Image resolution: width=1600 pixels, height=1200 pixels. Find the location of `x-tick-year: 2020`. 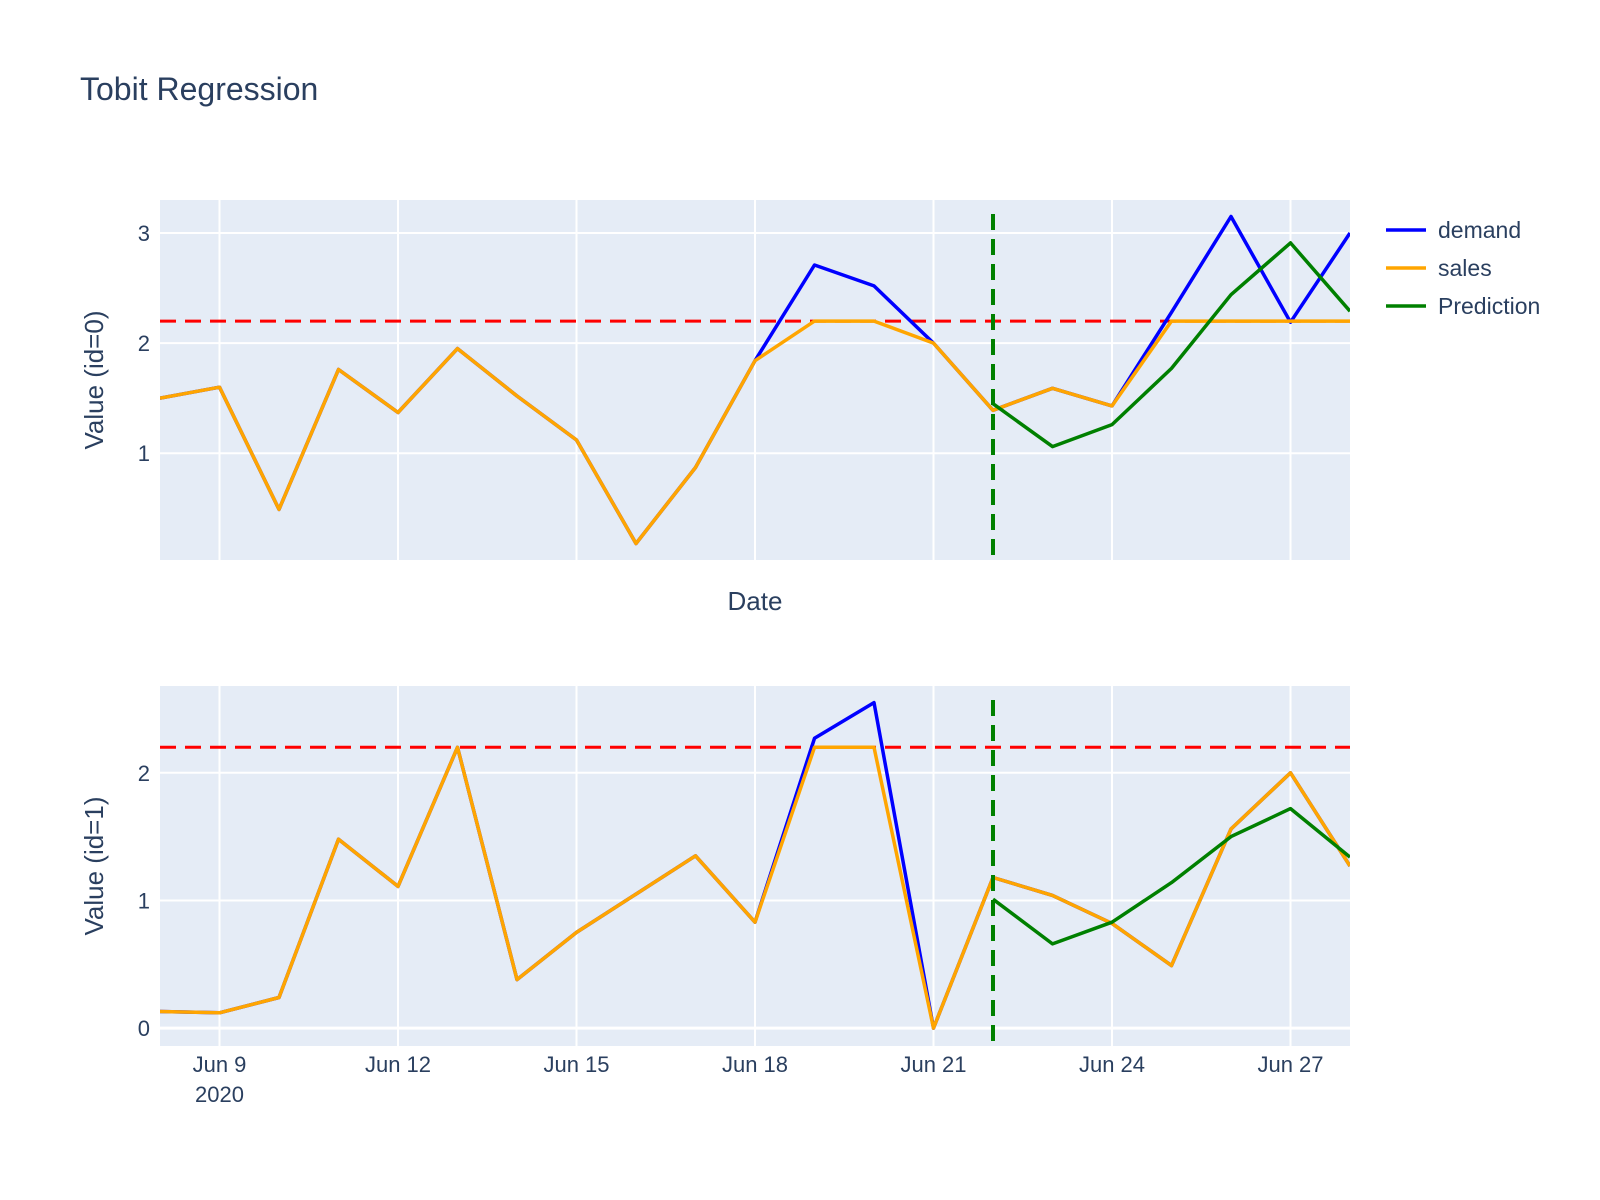

x-tick-year: 2020 is located at coordinates (219, 1094).